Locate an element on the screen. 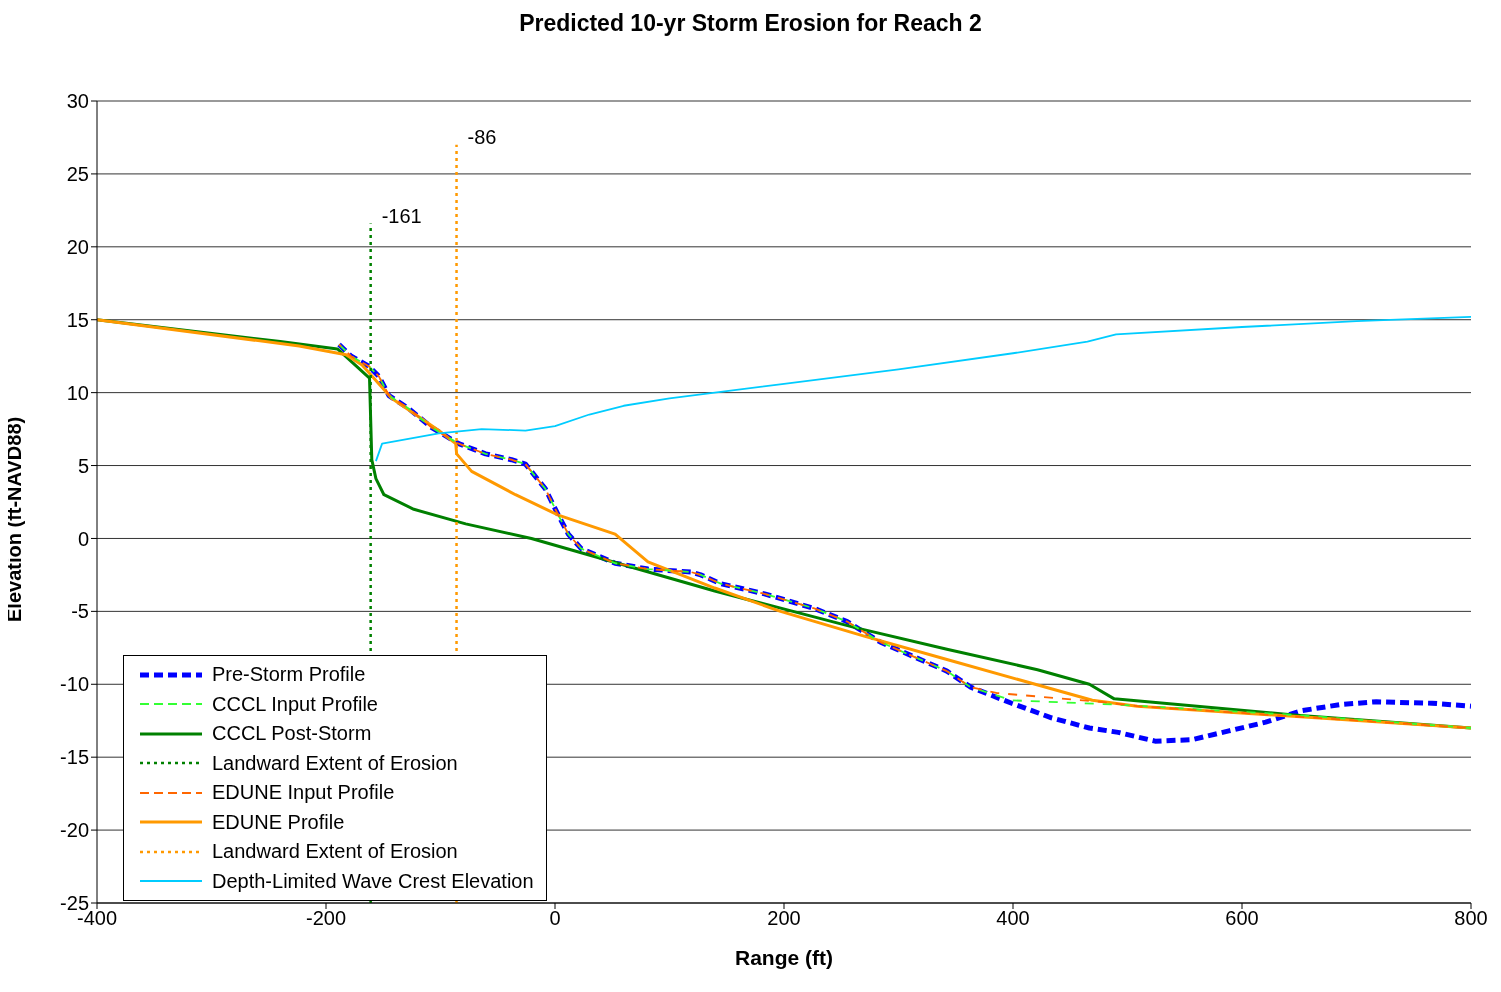  x-tick-label: 0 is located at coordinates (555, 918).